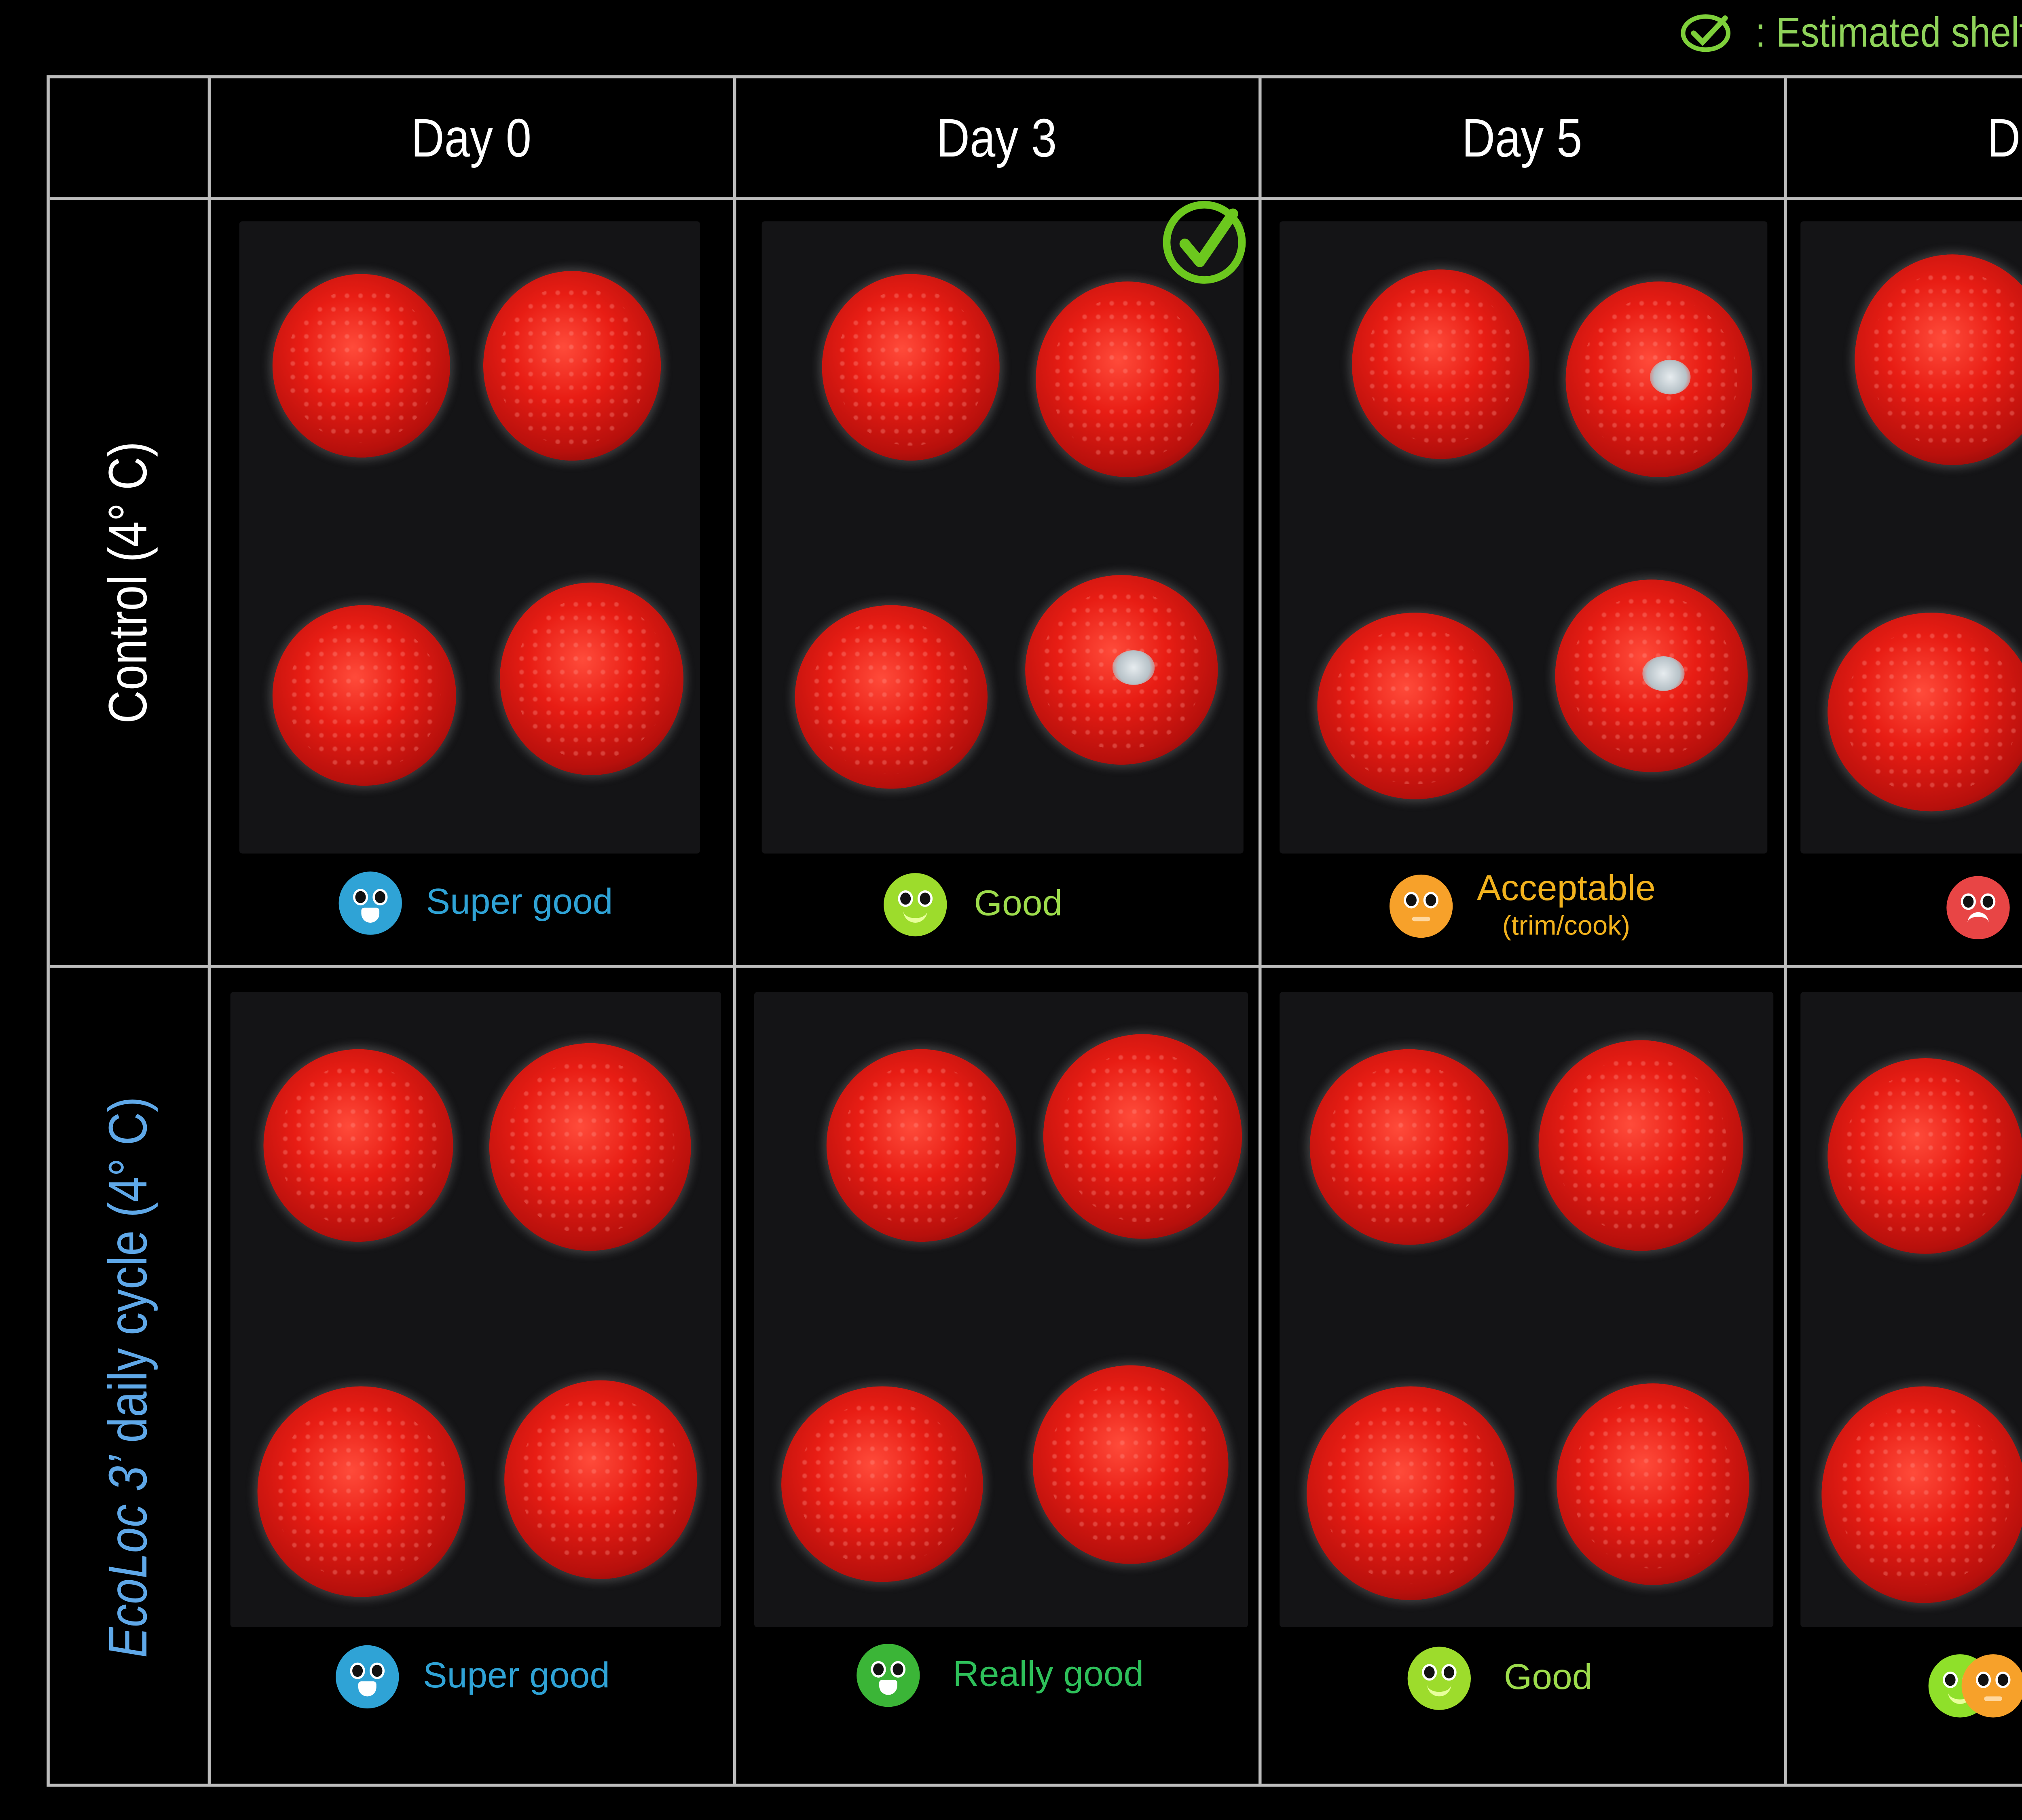  I want to click on rating-control-day-7: Waste, so click(1984, 907).